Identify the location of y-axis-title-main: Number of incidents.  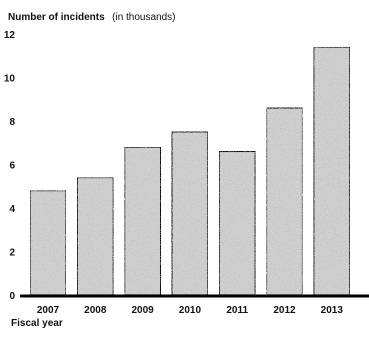
(56, 17).